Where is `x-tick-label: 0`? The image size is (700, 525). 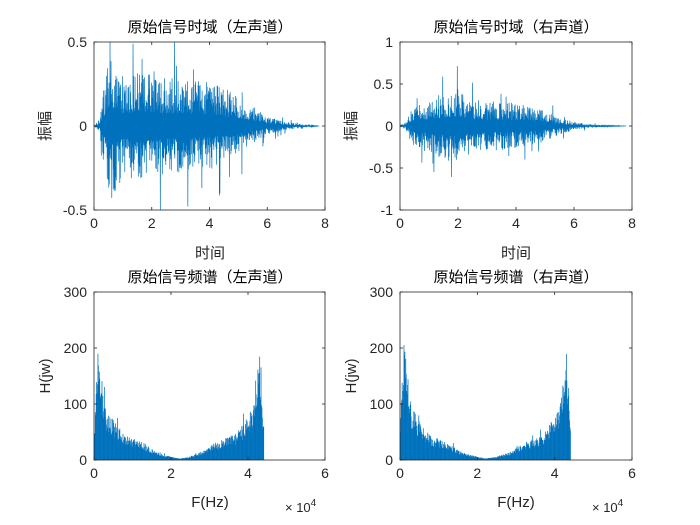
x-tick-label: 0 is located at coordinates (94, 223).